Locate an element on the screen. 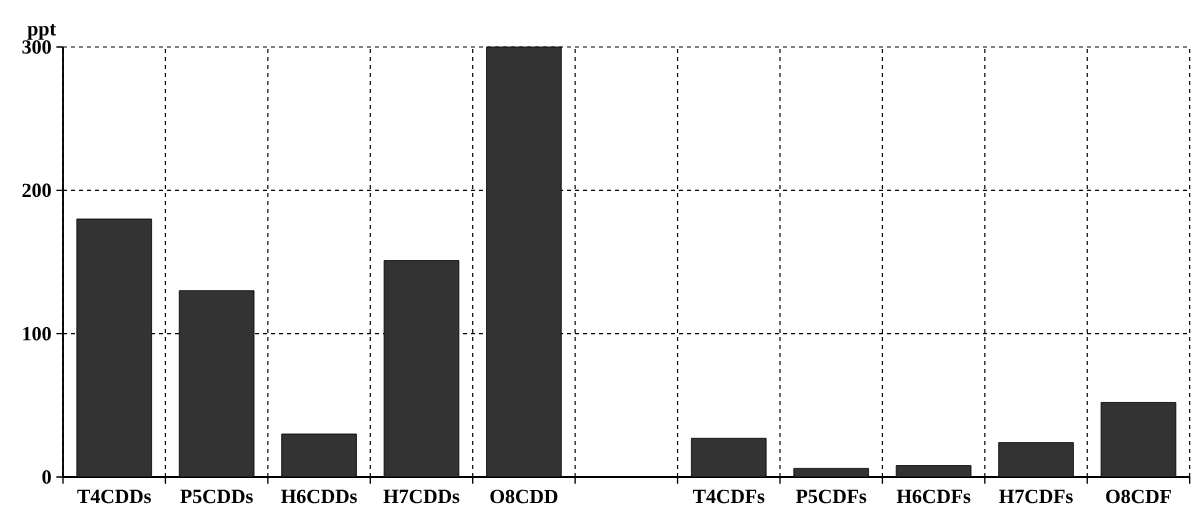 The image size is (1199, 518). y-tick-label: 100 is located at coordinates (37, 333).